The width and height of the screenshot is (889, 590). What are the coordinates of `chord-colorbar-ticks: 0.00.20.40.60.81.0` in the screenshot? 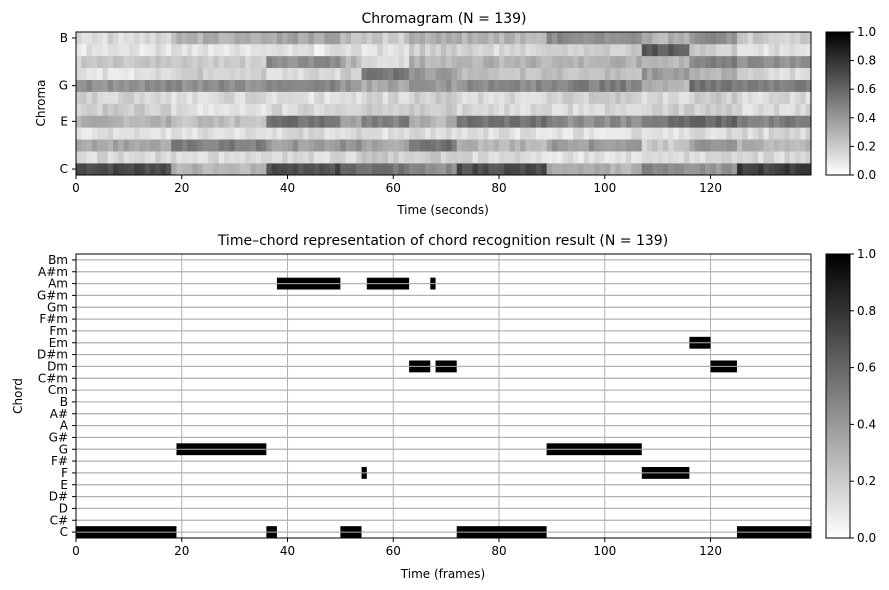 It's located at (863, 396).